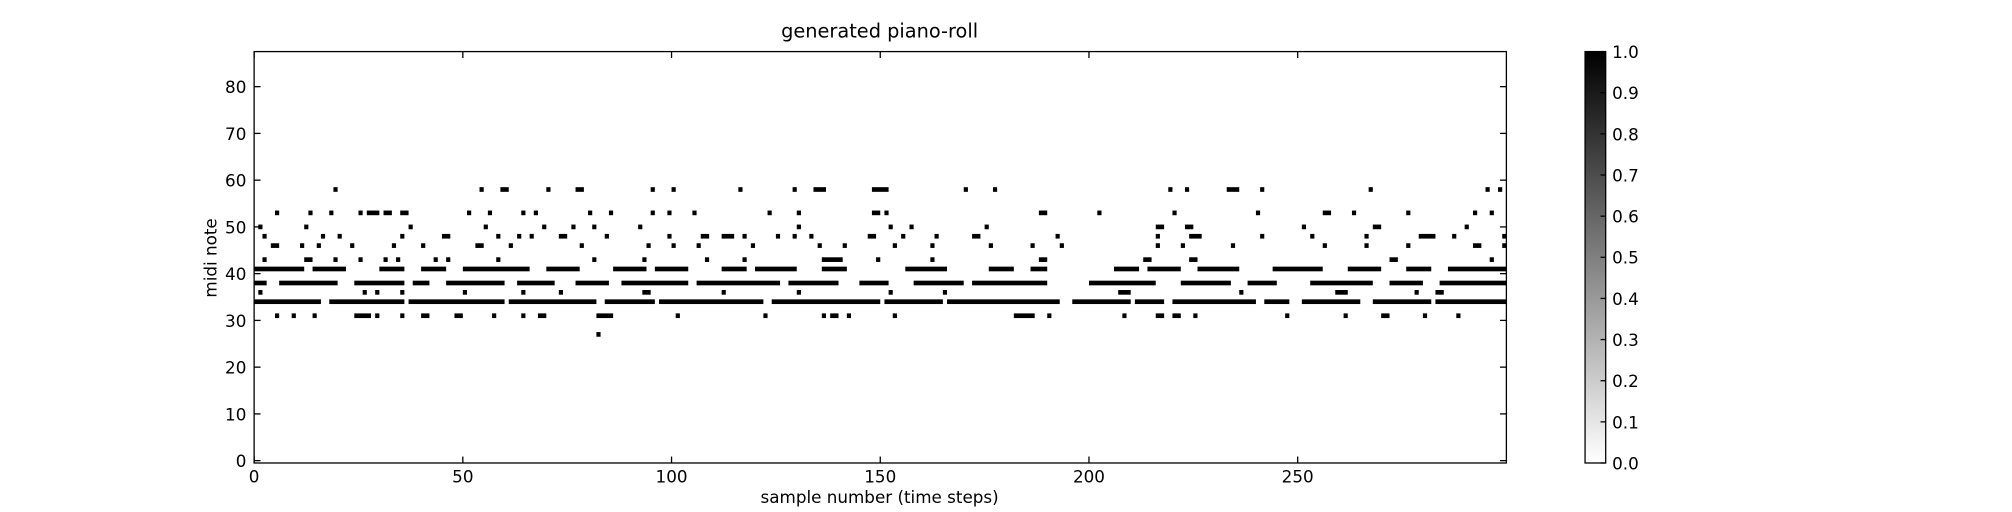  What do you see at coordinates (235, 181) in the screenshot?
I see `y-tick-label: 60` at bounding box center [235, 181].